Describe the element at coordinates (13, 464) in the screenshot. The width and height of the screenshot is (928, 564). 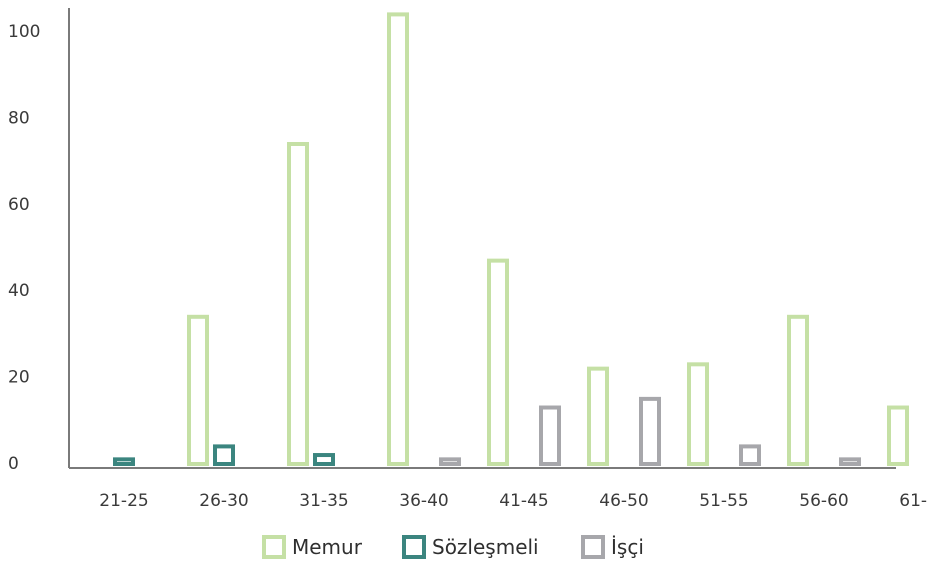
I see `y-tick-label: 0` at that location.